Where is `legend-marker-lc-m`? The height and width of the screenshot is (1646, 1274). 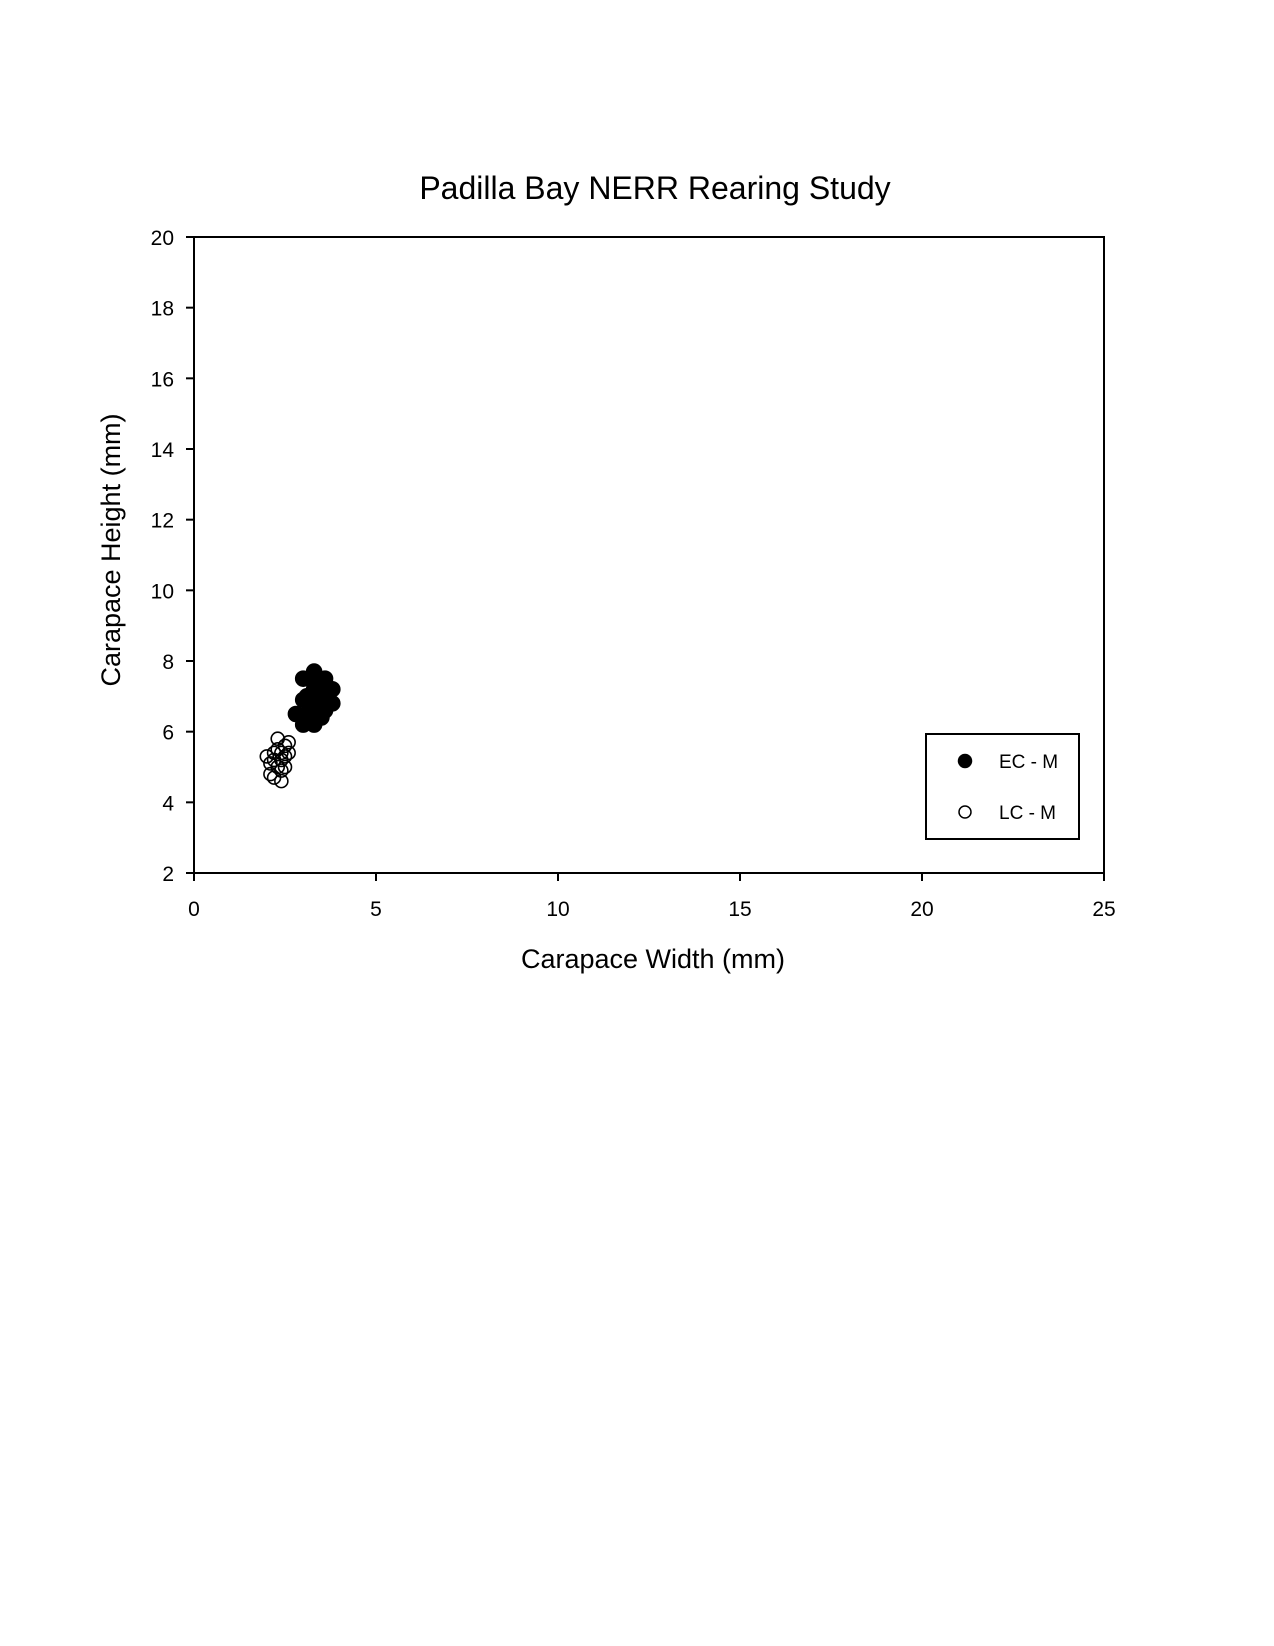
legend-marker-lc-m is located at coordinates (965, 812).